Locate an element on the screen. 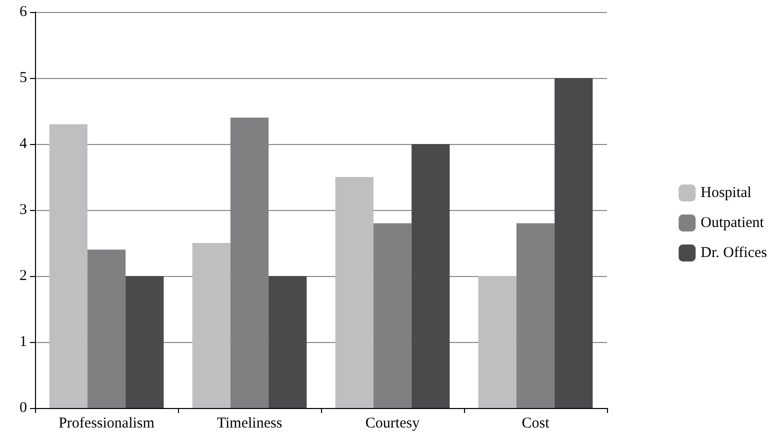 Image resolution: width=782 pixels, height=446 pixels. x-tick-label: Cost is located at coordinates (536, 424).